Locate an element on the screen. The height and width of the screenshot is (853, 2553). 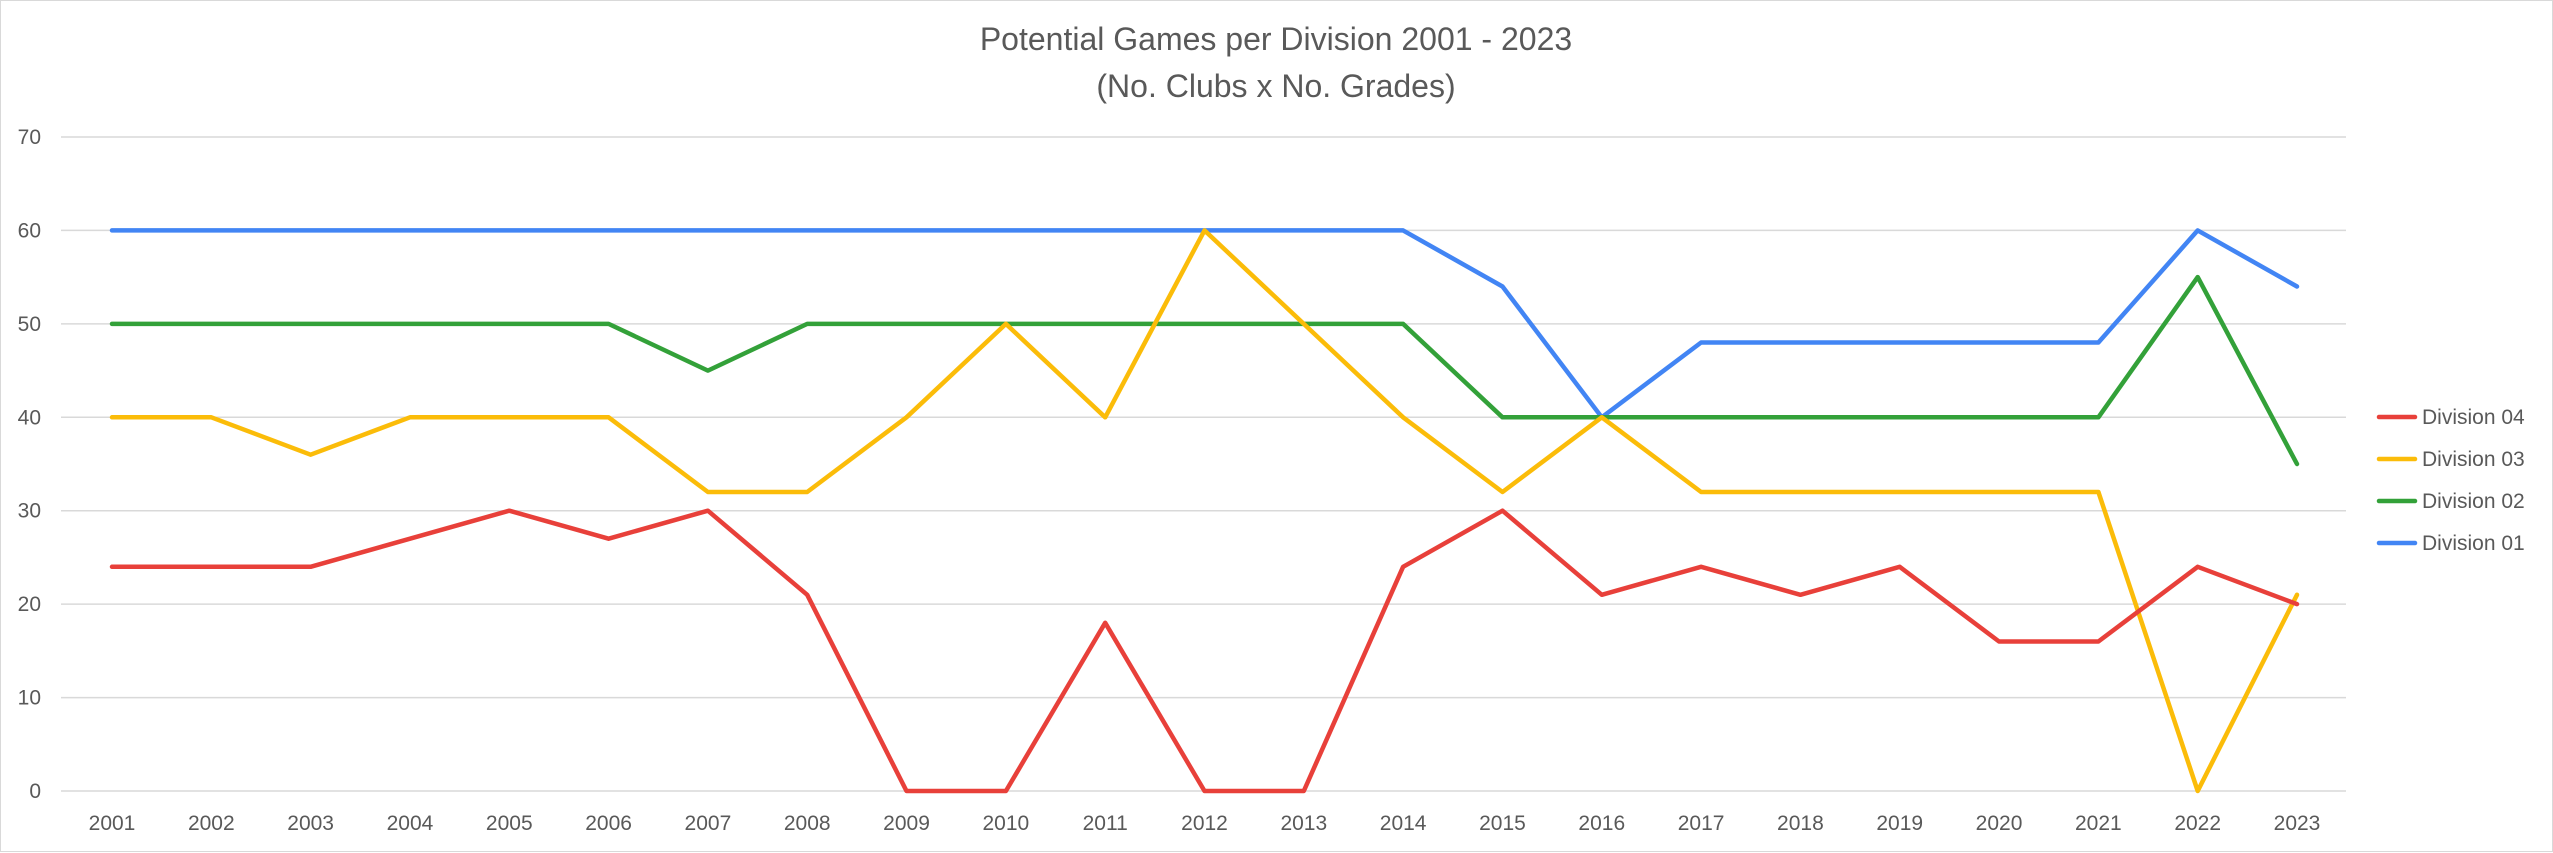
x-tick-label: 2010 is located at coordinates (1006, 823).